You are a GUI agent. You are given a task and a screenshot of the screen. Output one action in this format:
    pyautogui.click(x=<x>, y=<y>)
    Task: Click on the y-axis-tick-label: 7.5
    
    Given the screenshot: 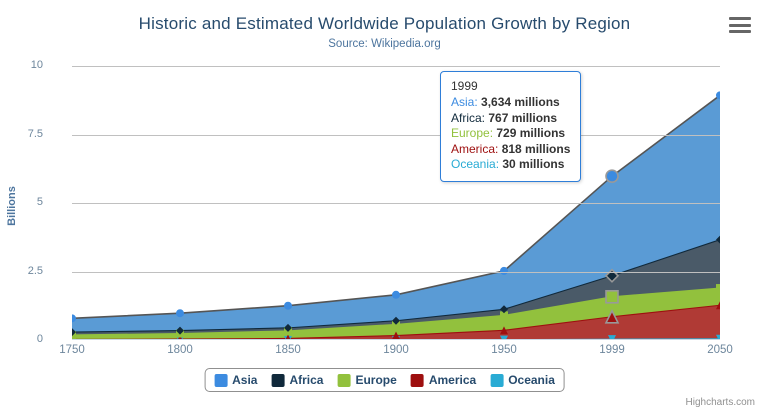 What is the action you would take?
    pyautogui.click(x=35, y=133)
    